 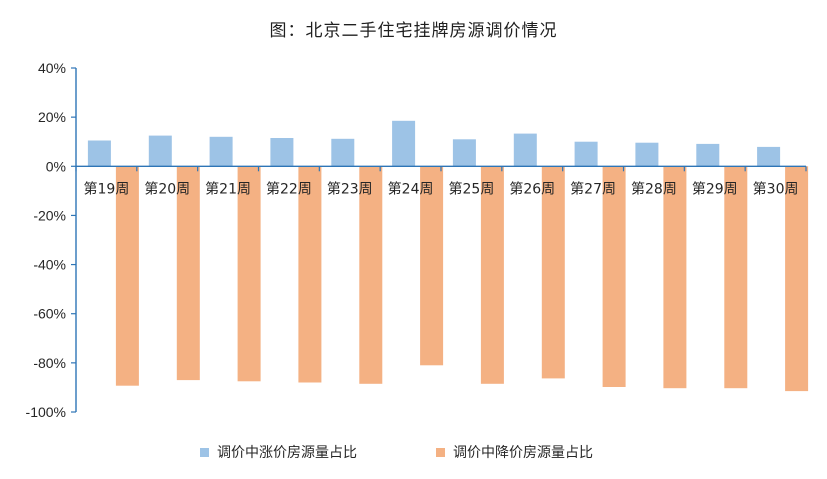 I want to click on x-tick-label: 第29周, so click(x=715, y=188).